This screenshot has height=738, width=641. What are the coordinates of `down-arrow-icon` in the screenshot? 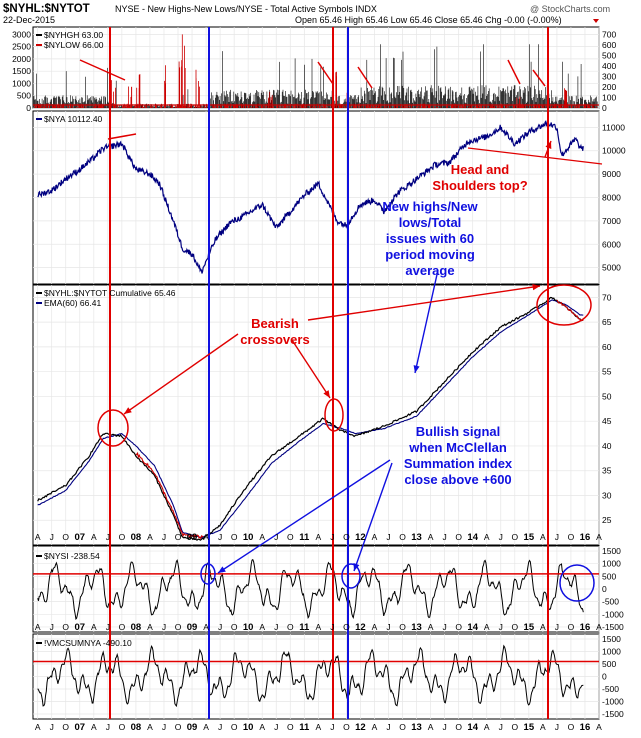 It's located at (596, 21).